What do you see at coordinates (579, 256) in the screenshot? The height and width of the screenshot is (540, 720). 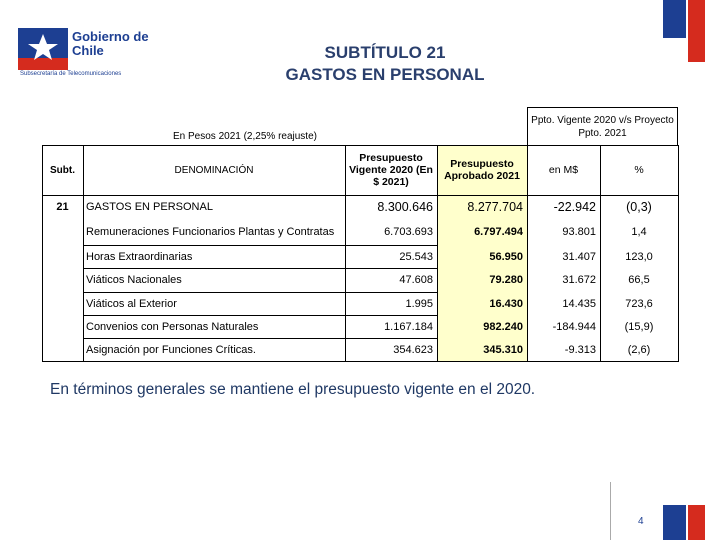 I see `table-cell: 31.407` at bounding box center [579, 256].